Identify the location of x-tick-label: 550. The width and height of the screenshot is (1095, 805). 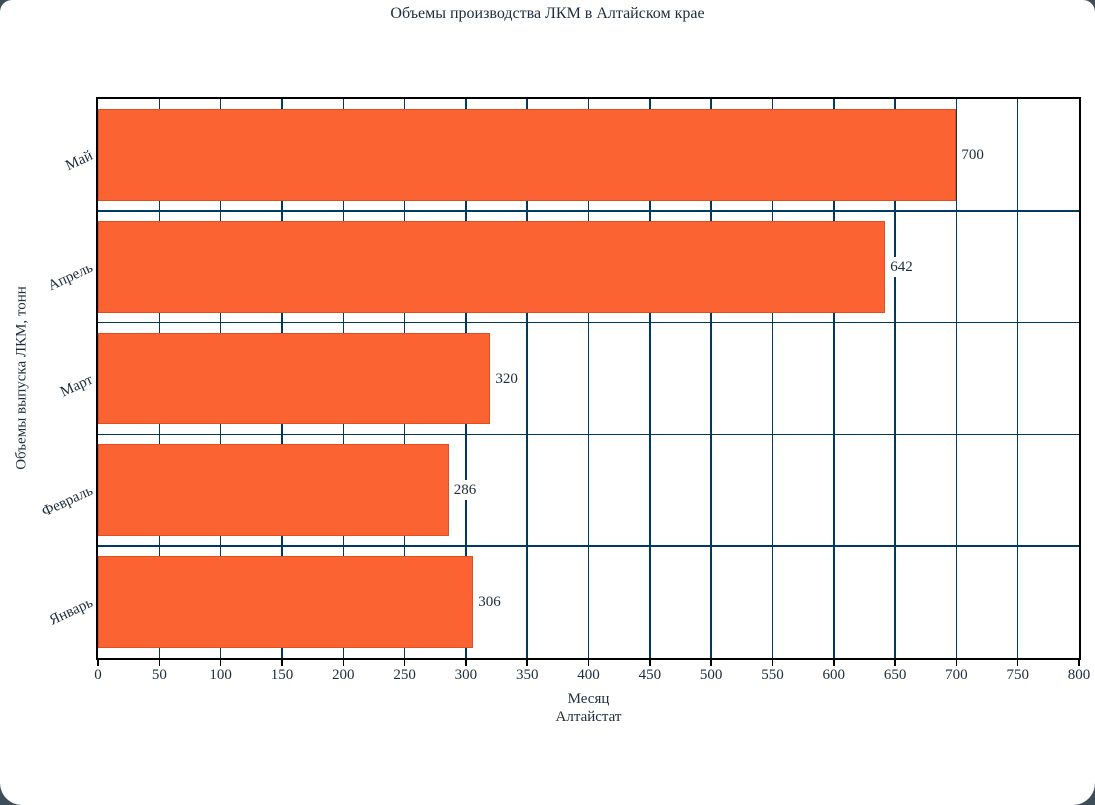
(772, 675).